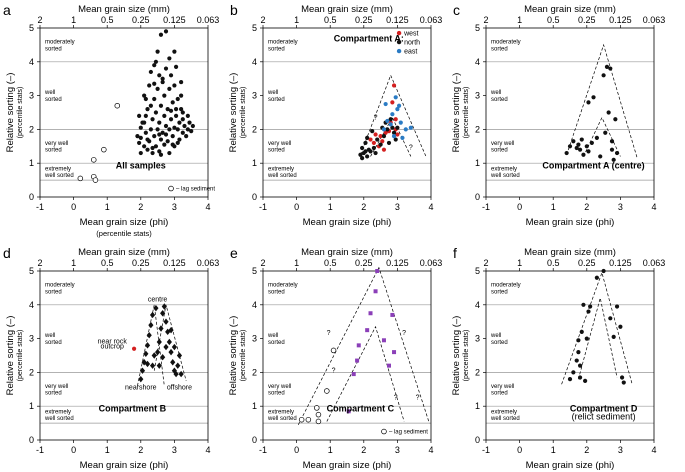  What do you see at coordinates (593, 165) in the screenshot?
I see `panel-title: Compartment A (centre)` at bounding box center [593, 165].